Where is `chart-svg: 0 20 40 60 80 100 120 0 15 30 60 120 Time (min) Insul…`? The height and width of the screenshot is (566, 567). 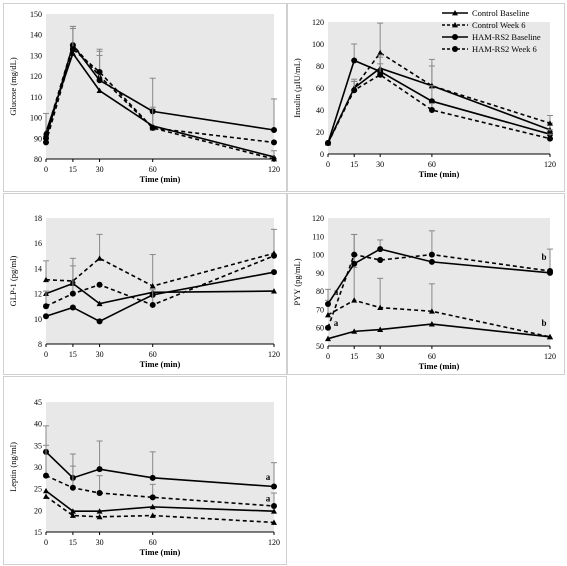
chart-svg: 0 20 40 60 80 100 120 0 15 30 60 120 Time (min) Insul… is located at coordinates (424, 98).